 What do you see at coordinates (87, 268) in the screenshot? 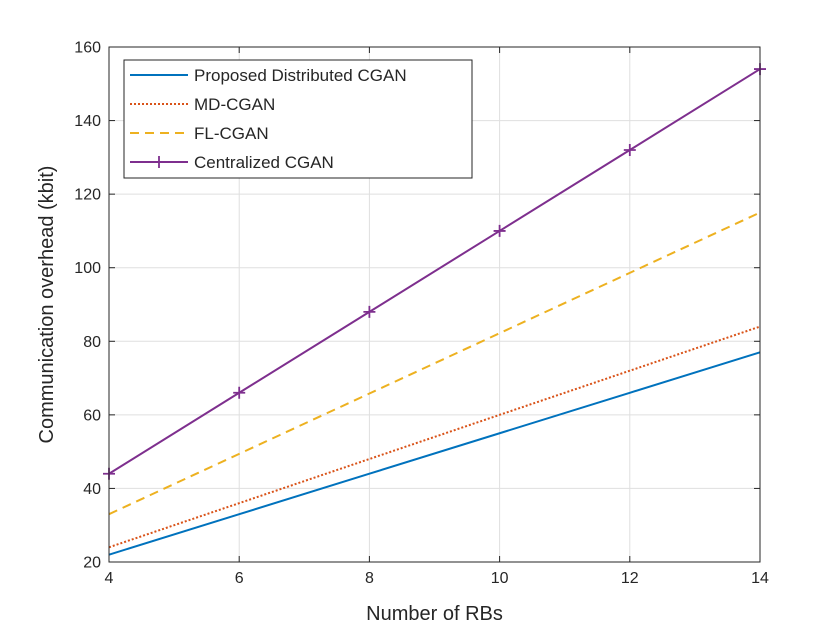
I see `y-tick-label: 100` at bounding box center [87, 268].